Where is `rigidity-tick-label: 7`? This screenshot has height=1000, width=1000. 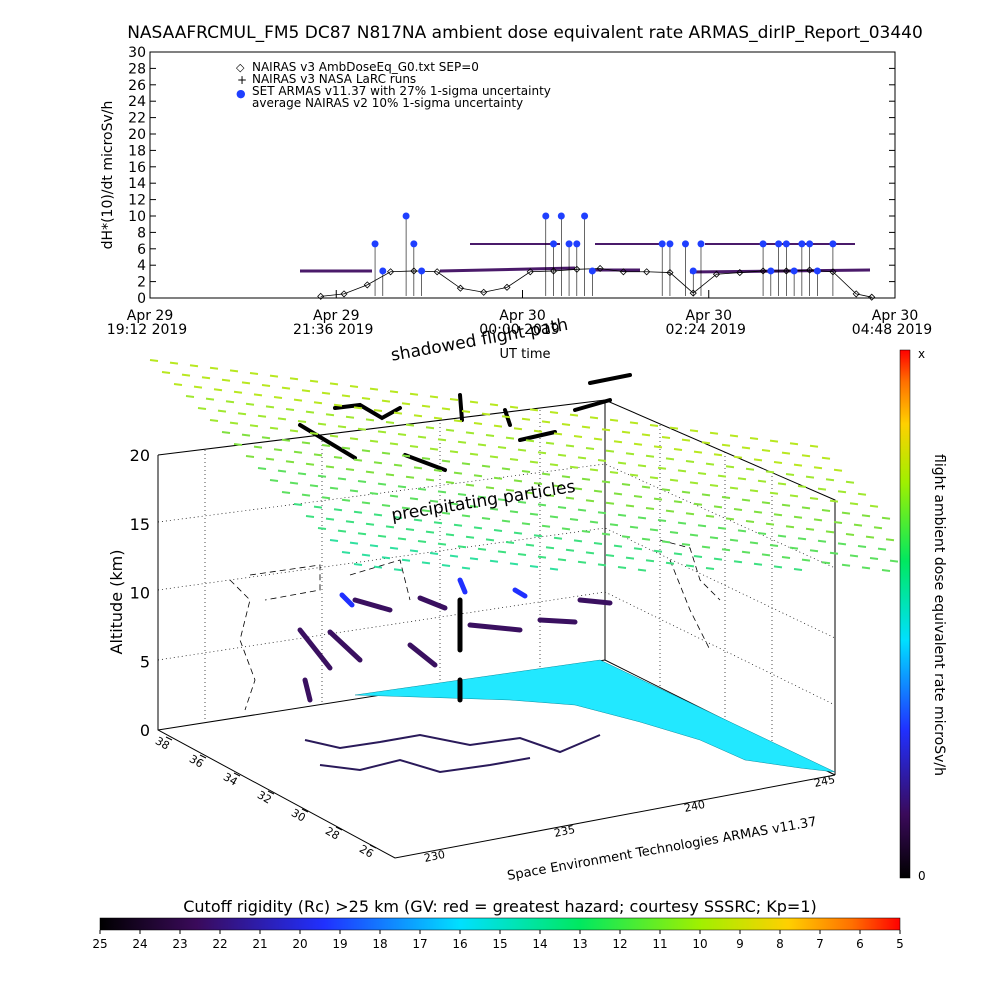
rigidity-tick-label: 7 is located at coordinates (820, 944).